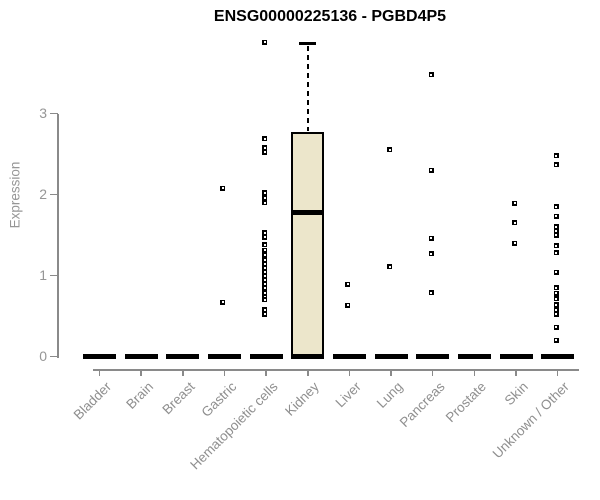  I want to click on x-axis-label: Unknown / Other, so click(531, 420).